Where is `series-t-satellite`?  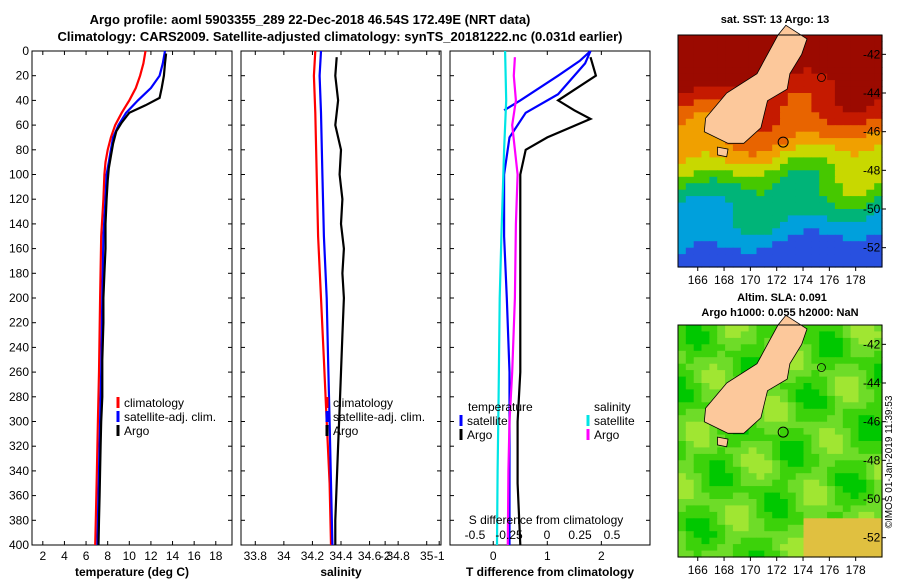 series-t-satellite is located at coordinates (547, 297).